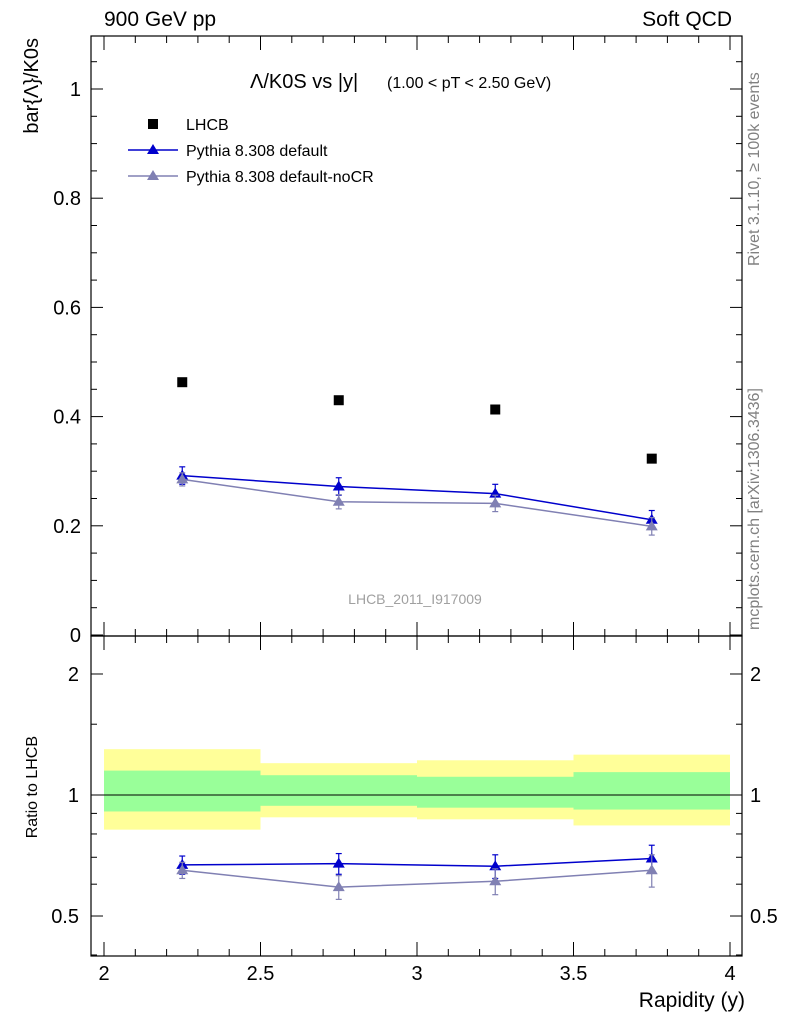  What do you see at coordinates (417, 862) in the screenshot?
I see `ratio-line-pythia-8-308-default` at bounding box center [417, 862].